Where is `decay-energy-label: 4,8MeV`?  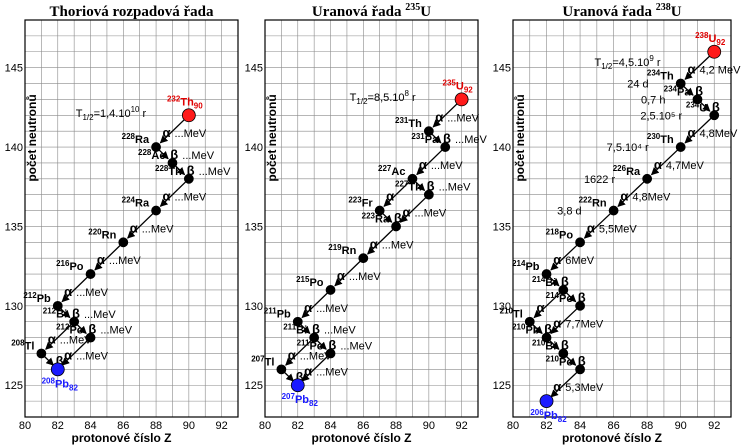 decay-energy-label: 4,8MeV is located at coordinates (651, 198).